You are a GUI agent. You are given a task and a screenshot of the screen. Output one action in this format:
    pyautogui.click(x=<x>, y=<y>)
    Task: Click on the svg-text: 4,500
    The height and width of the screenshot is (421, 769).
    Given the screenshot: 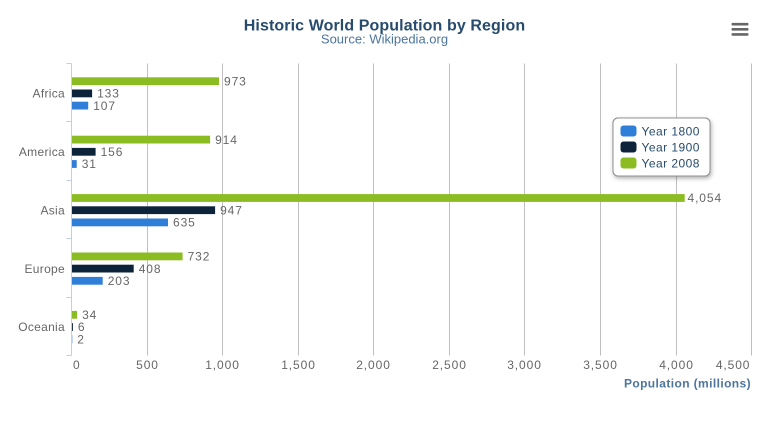 What is the action you would take?
    pyautogui.click(x=733, y=365)
    